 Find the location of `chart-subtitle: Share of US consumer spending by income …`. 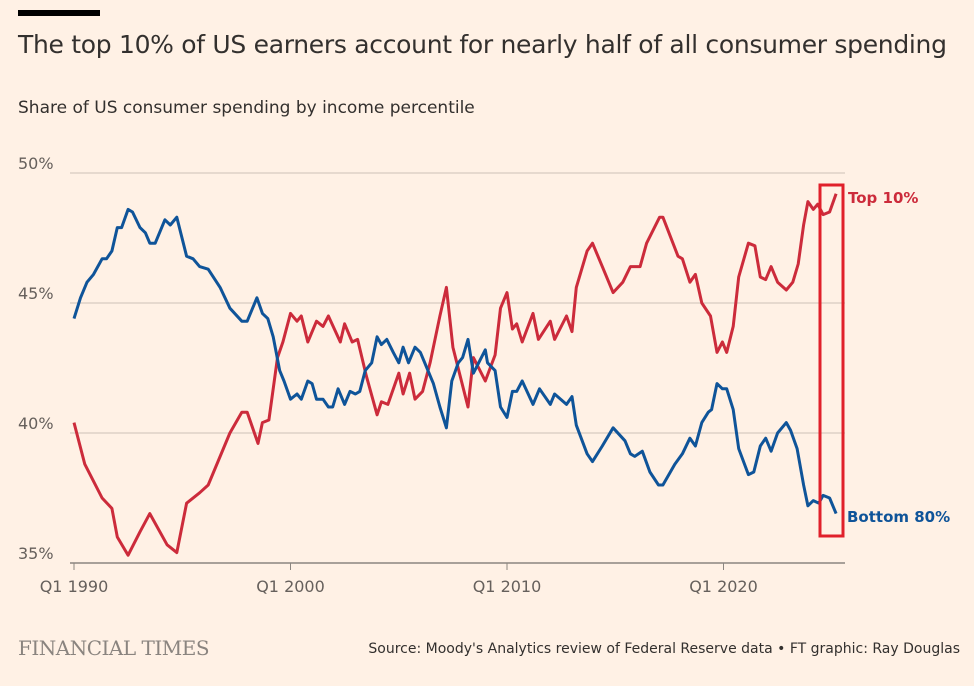

chart-subtitle: Share of US consumer spending by income … is located at coordinates (246, 108).